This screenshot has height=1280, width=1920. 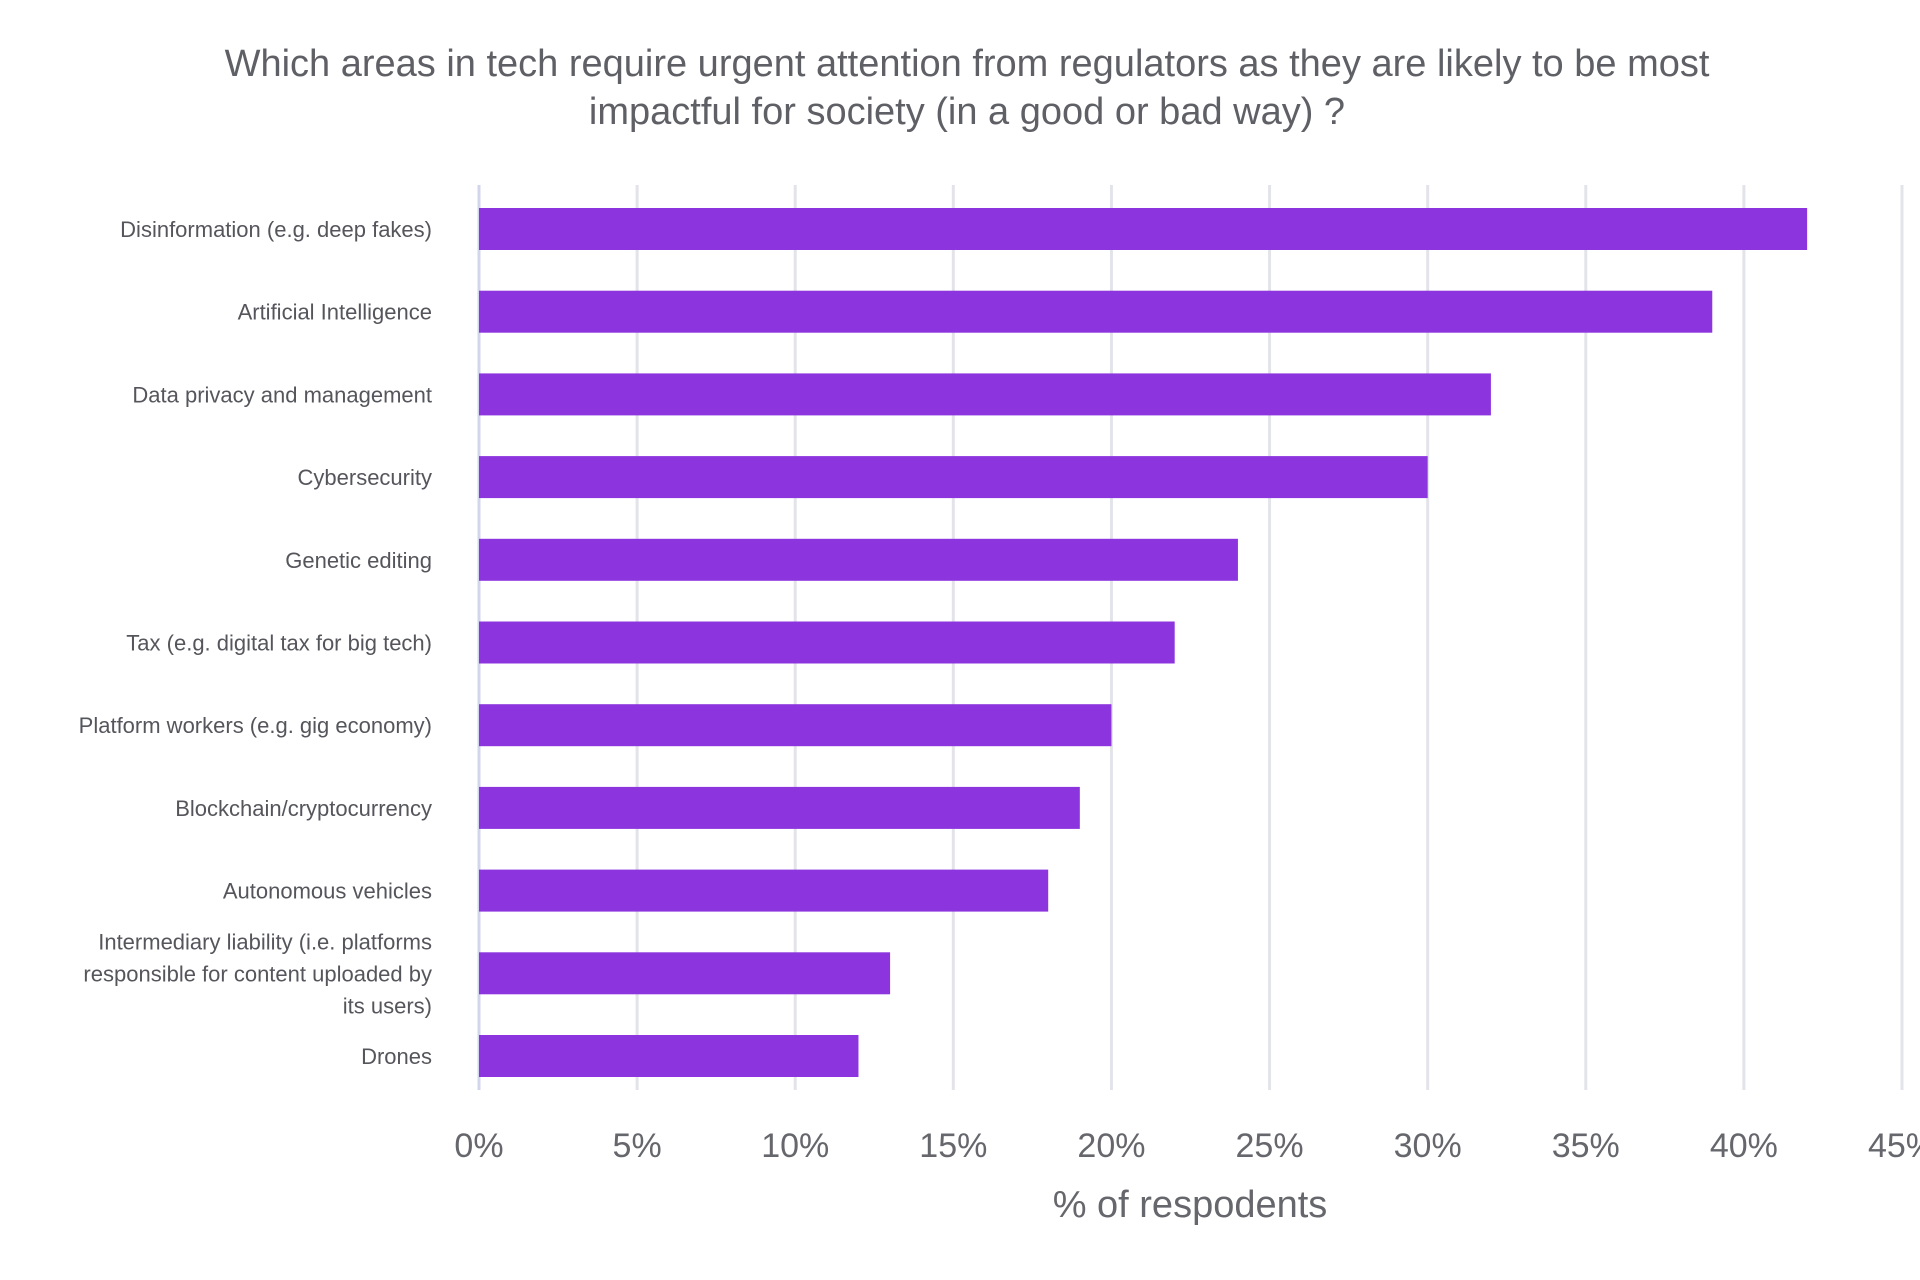 I want to click on category-label: Tax (e.g. digital tax for big tech), so click(x=279, y=643).